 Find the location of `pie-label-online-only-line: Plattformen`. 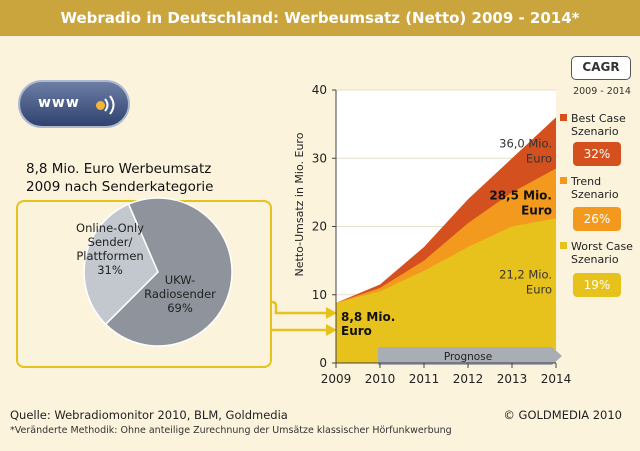

pie-label-online-only-line: Plattformen is located at coordinates (109, 256).